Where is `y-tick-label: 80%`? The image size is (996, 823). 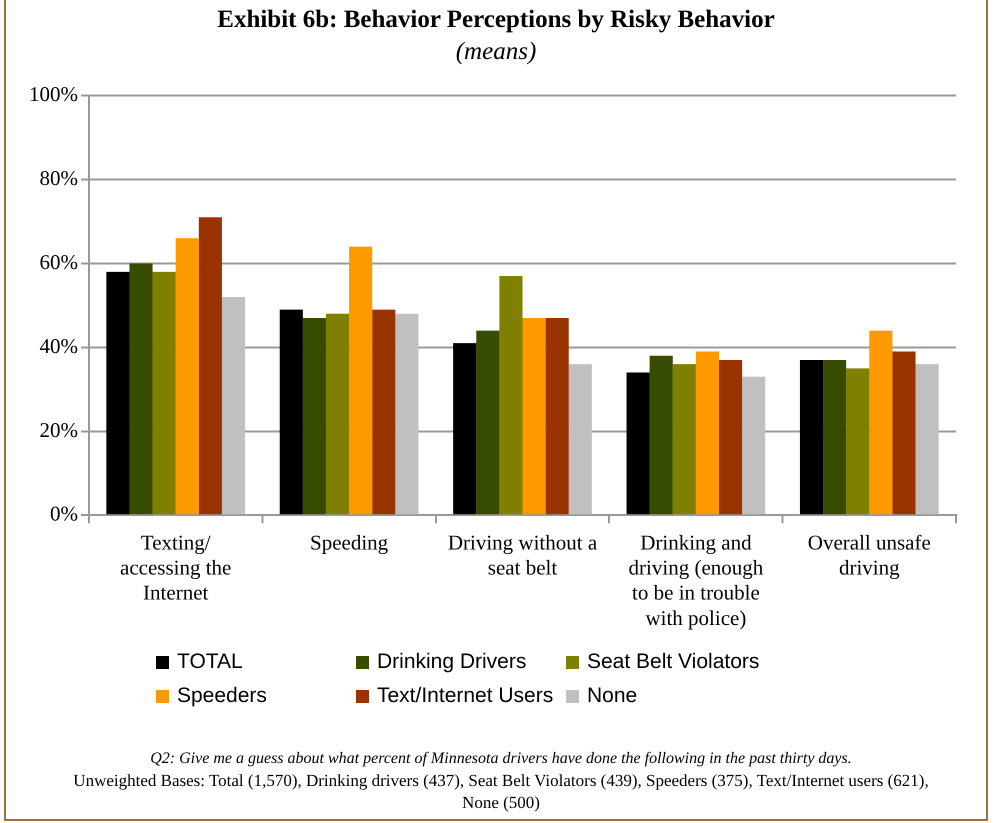
y-tick-label: 80% is located at coordinates (58, 178).